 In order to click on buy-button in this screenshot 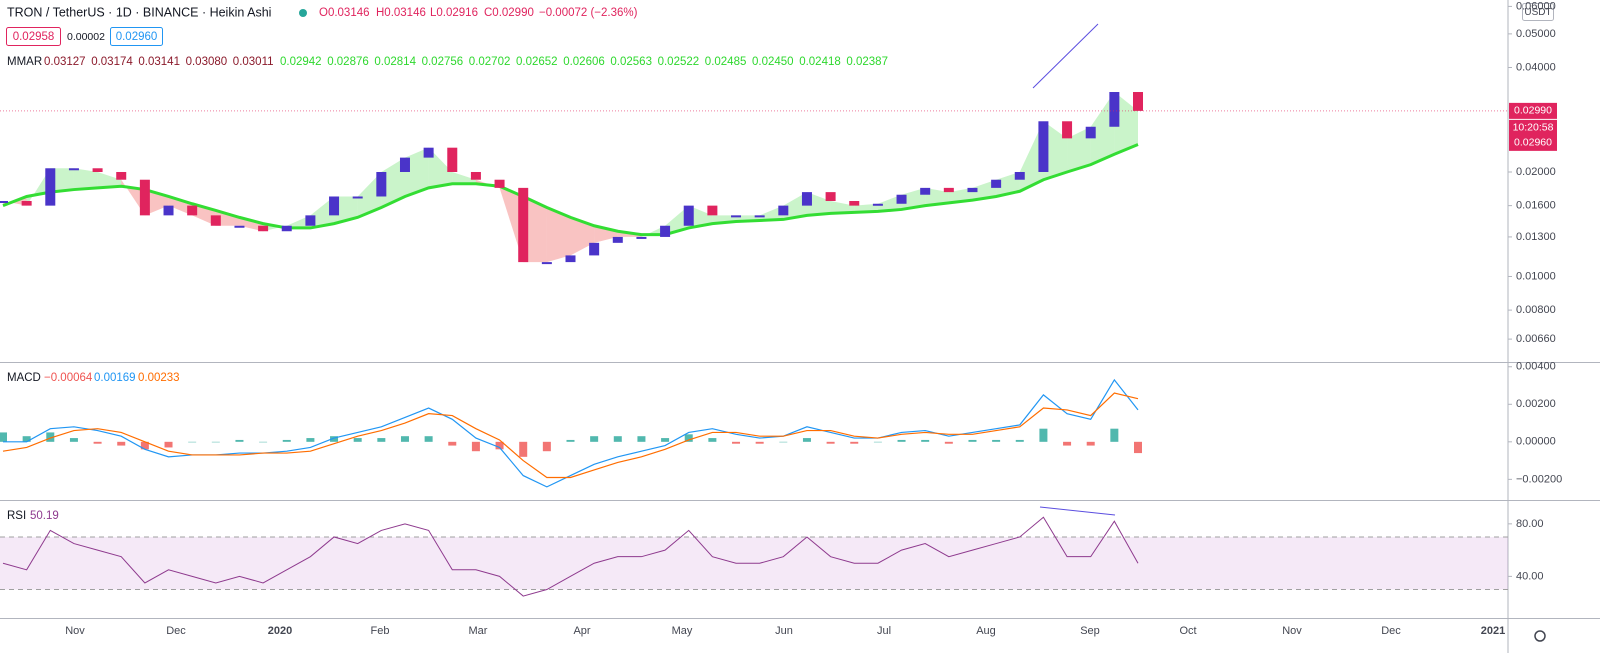, I will do `click(136, 36)`.